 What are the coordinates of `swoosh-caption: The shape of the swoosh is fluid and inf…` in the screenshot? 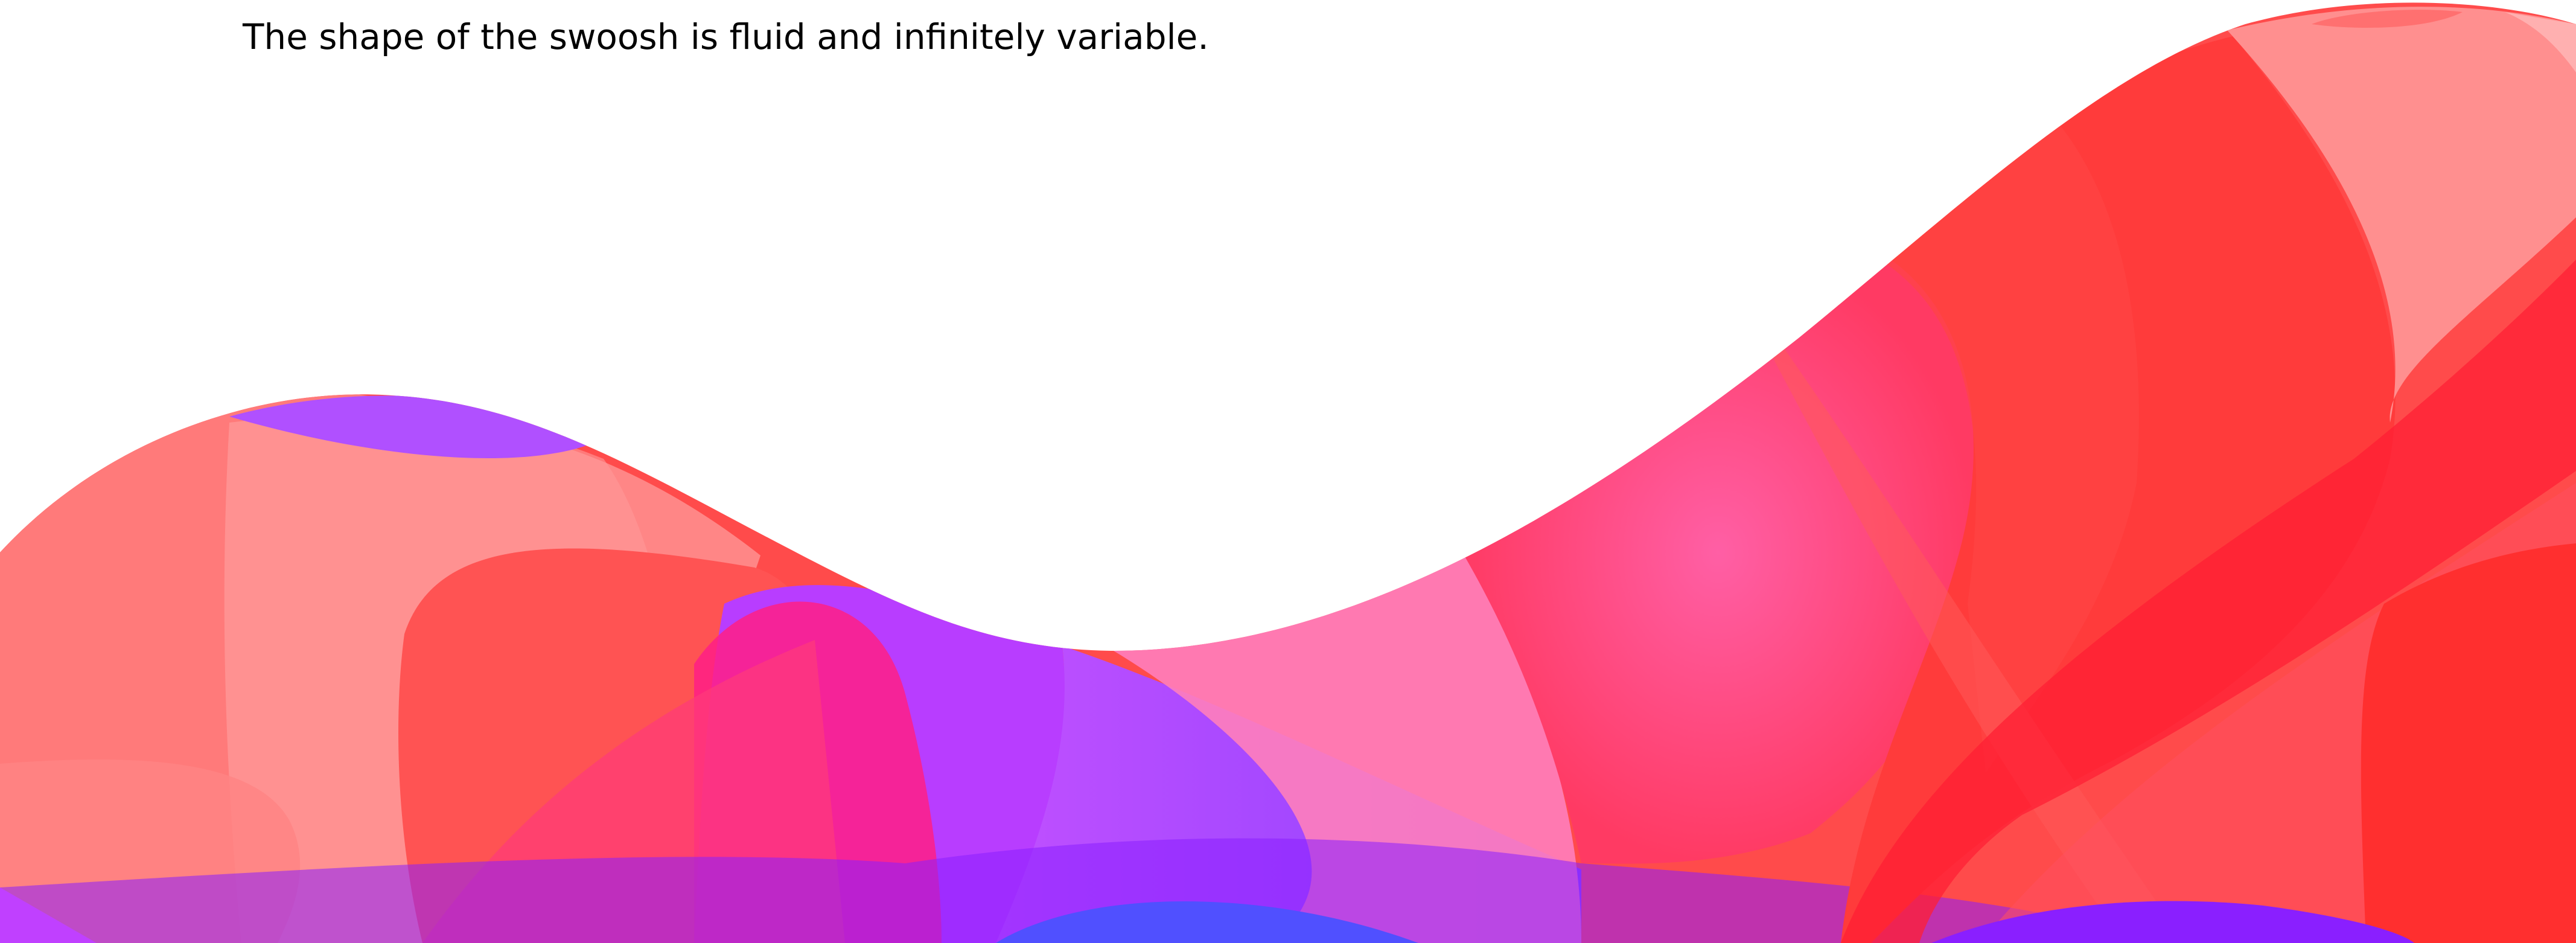 It's located at (726, 36).